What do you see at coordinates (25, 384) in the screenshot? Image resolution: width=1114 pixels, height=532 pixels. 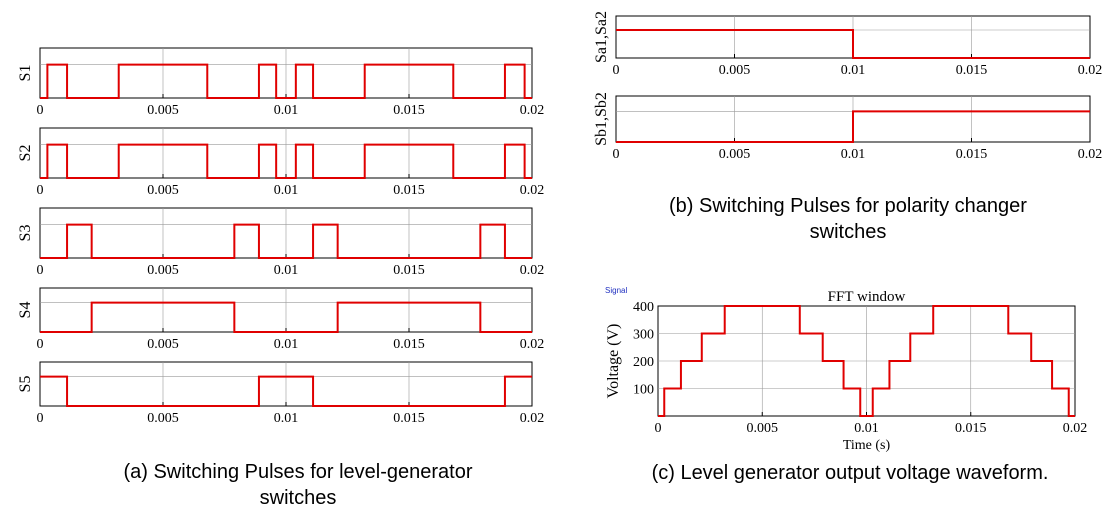 I see `y-axis-label: S5` at bounding box center [25, 384].